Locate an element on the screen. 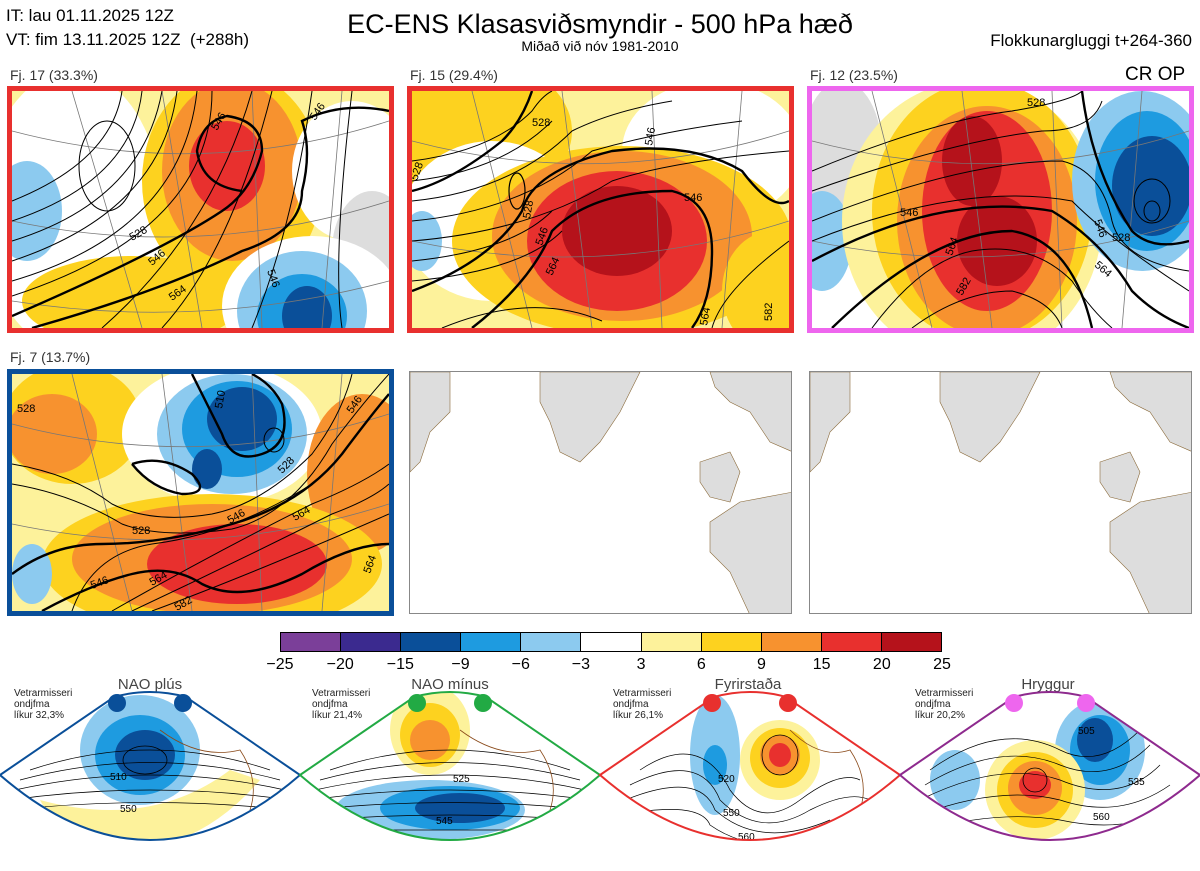 The height and width of the screenshot is (871, 1200). regime-title-ridge: Hryggur is located at coordinates (1048, 684).